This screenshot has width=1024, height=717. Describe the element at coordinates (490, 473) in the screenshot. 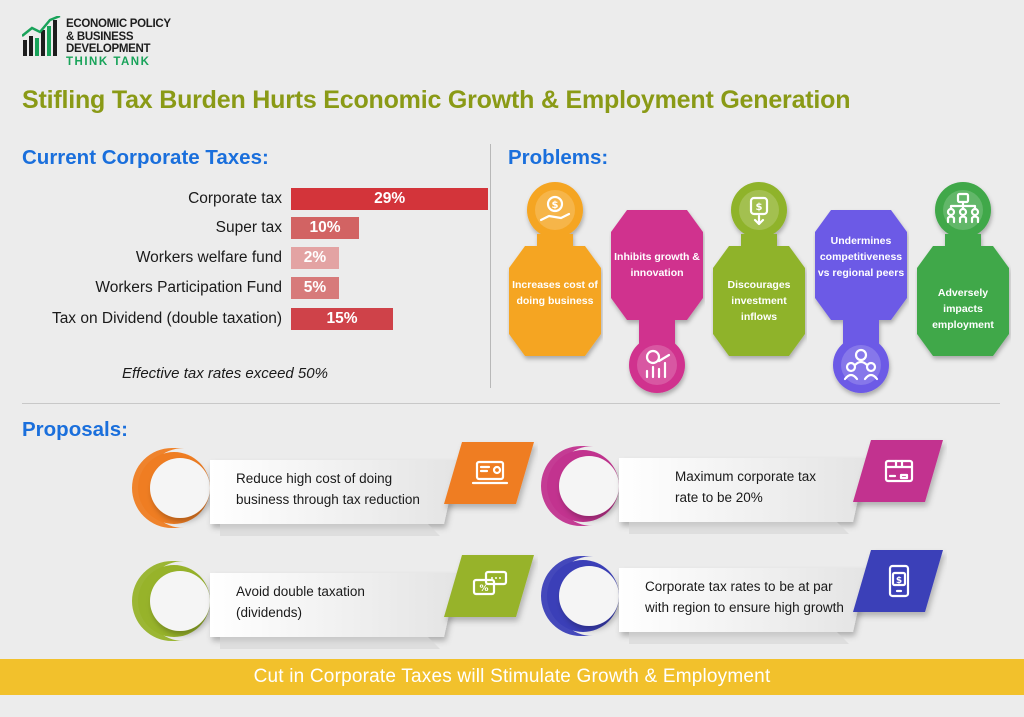

I see `laptop-icon` at that location.